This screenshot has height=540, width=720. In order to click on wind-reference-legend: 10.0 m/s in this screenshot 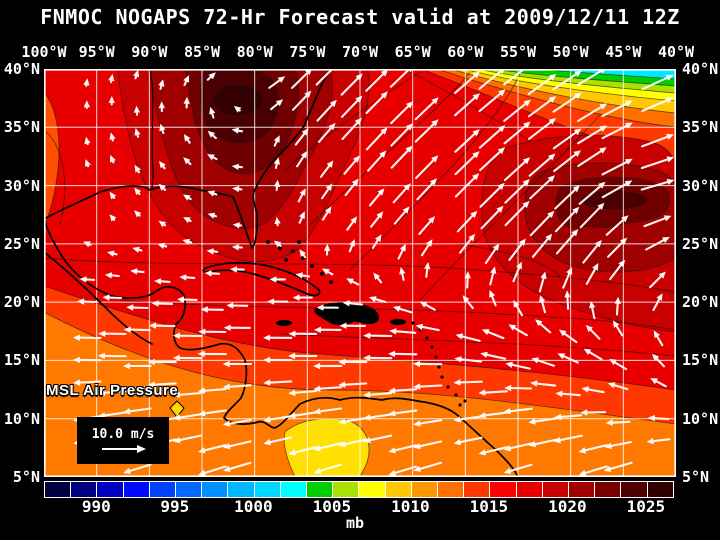, I will do `click(123, 440)`.